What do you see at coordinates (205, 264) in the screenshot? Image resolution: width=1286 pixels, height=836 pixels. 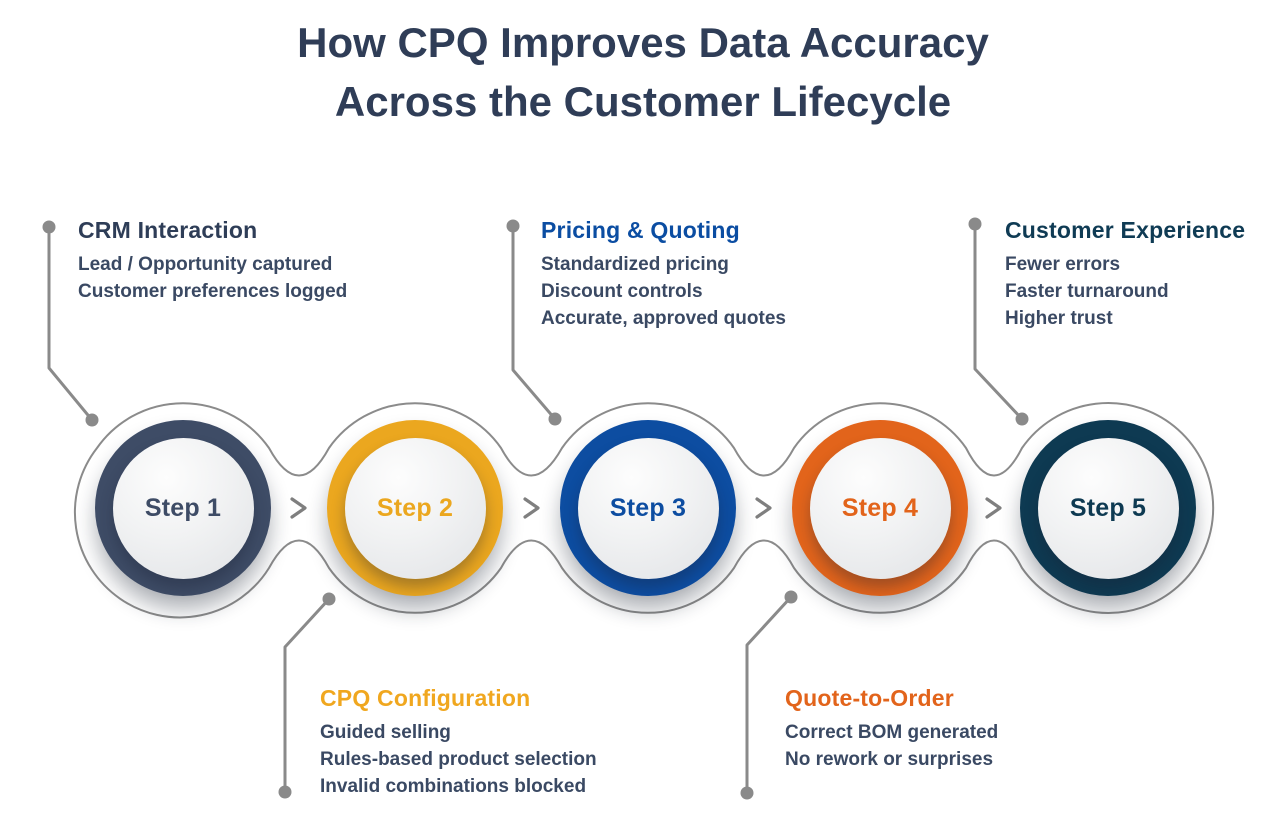 I see `callout-line: Lead / Opportunity captured` at bounding box center [205, 264].